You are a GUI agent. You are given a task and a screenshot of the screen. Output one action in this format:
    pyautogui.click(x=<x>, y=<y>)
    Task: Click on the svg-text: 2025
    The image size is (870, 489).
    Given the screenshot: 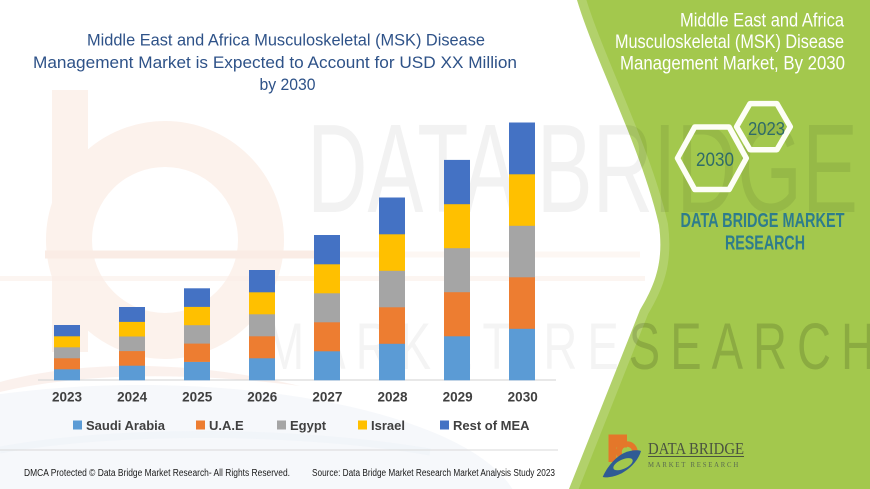 What is the action you would take?
    pyautogui.click(x=197, y=397)
    